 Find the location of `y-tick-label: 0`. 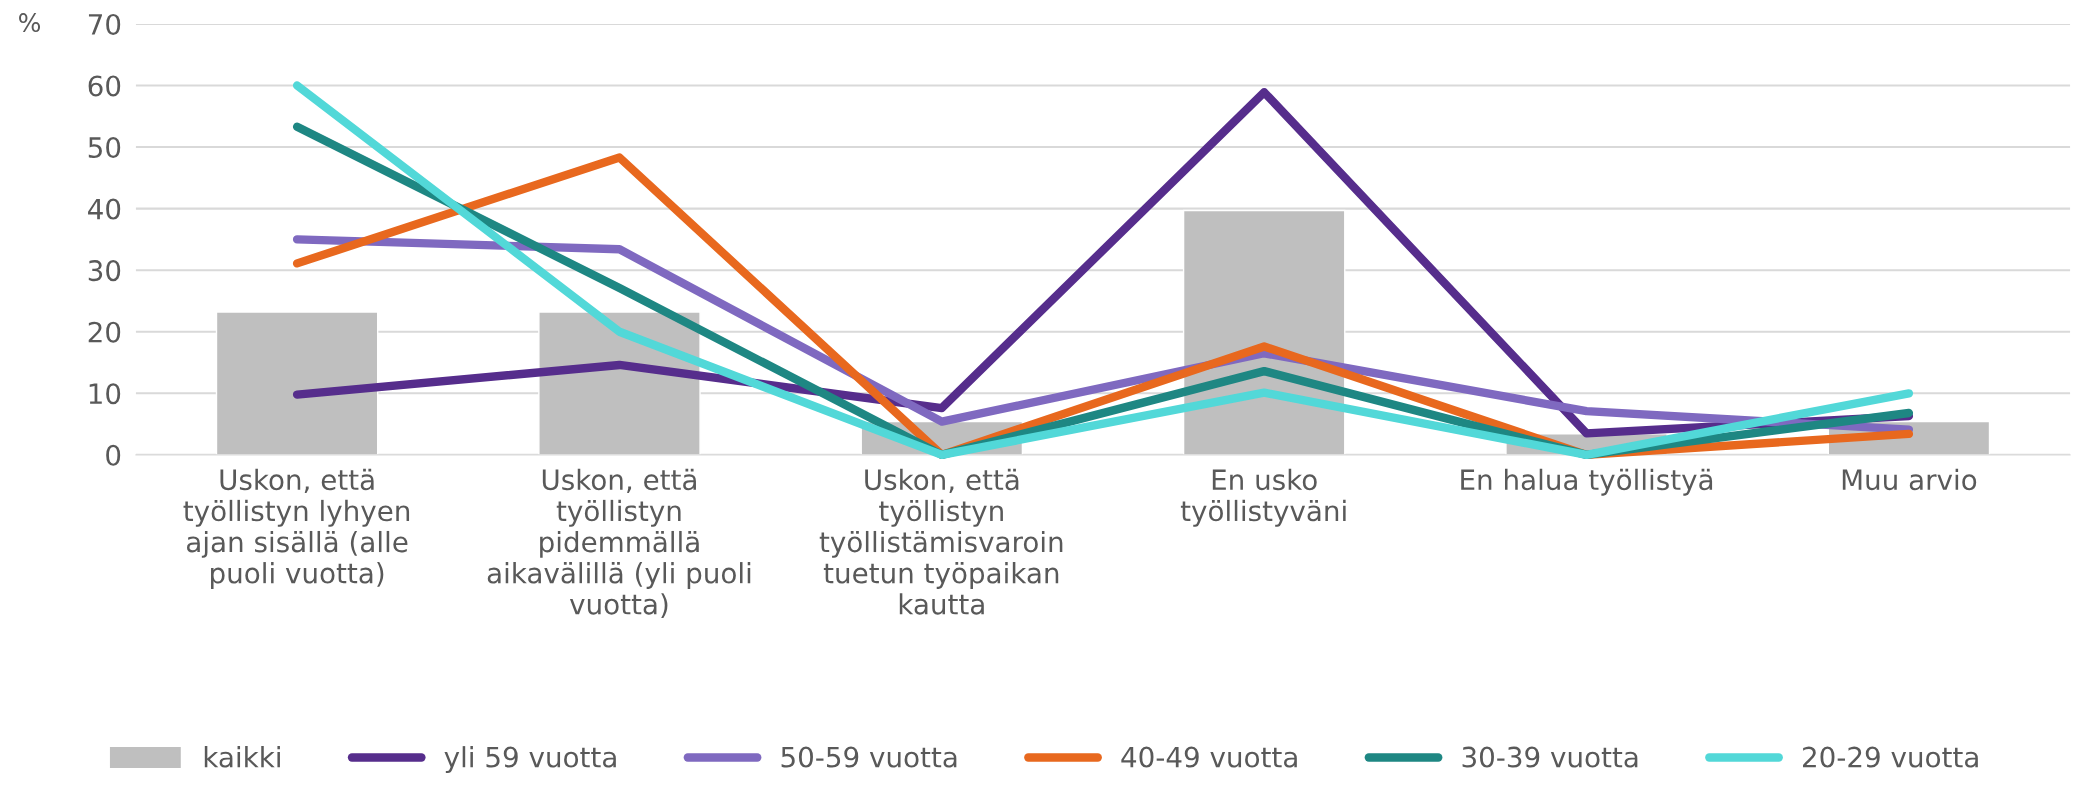

y-tick-label: 0 is located at coordinates (113, 455).